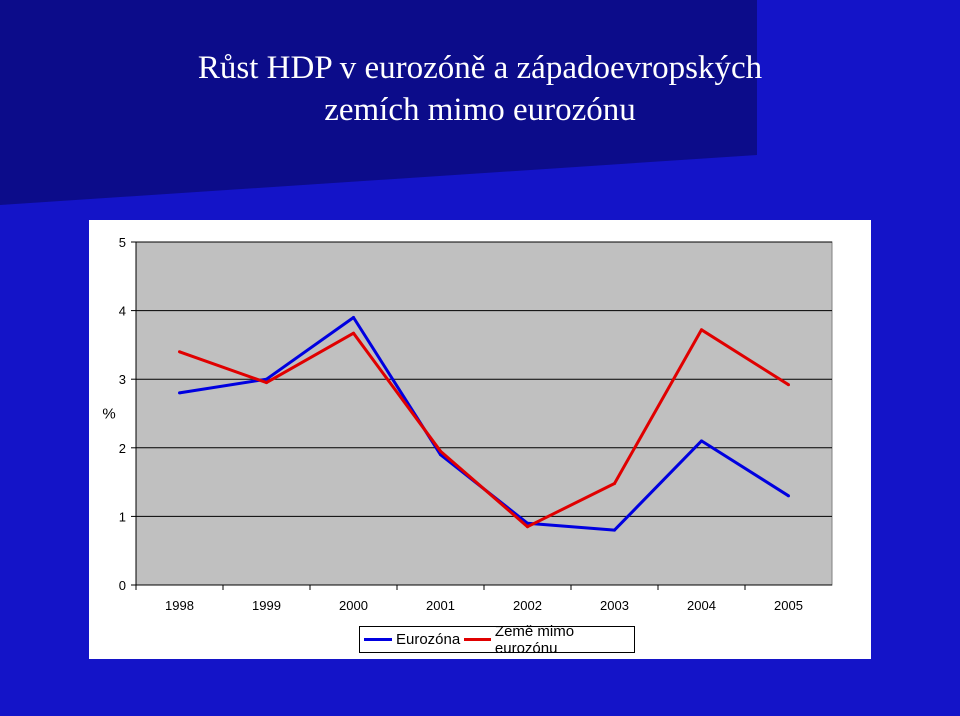 The width and height of the screenshot is (960, 716). I want to click on data-point-eurozone-1999, so click(266, 379).